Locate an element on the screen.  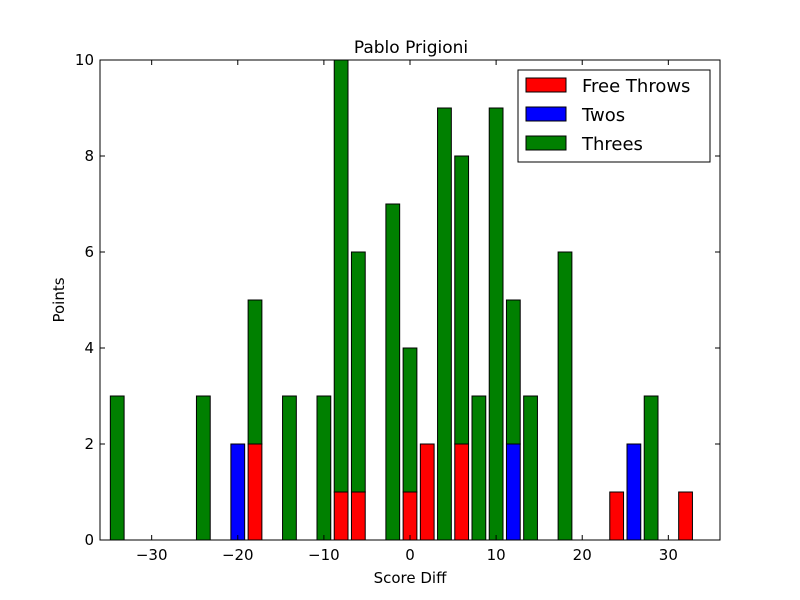
bar-threes--2 is located at coordinates (393, 372).